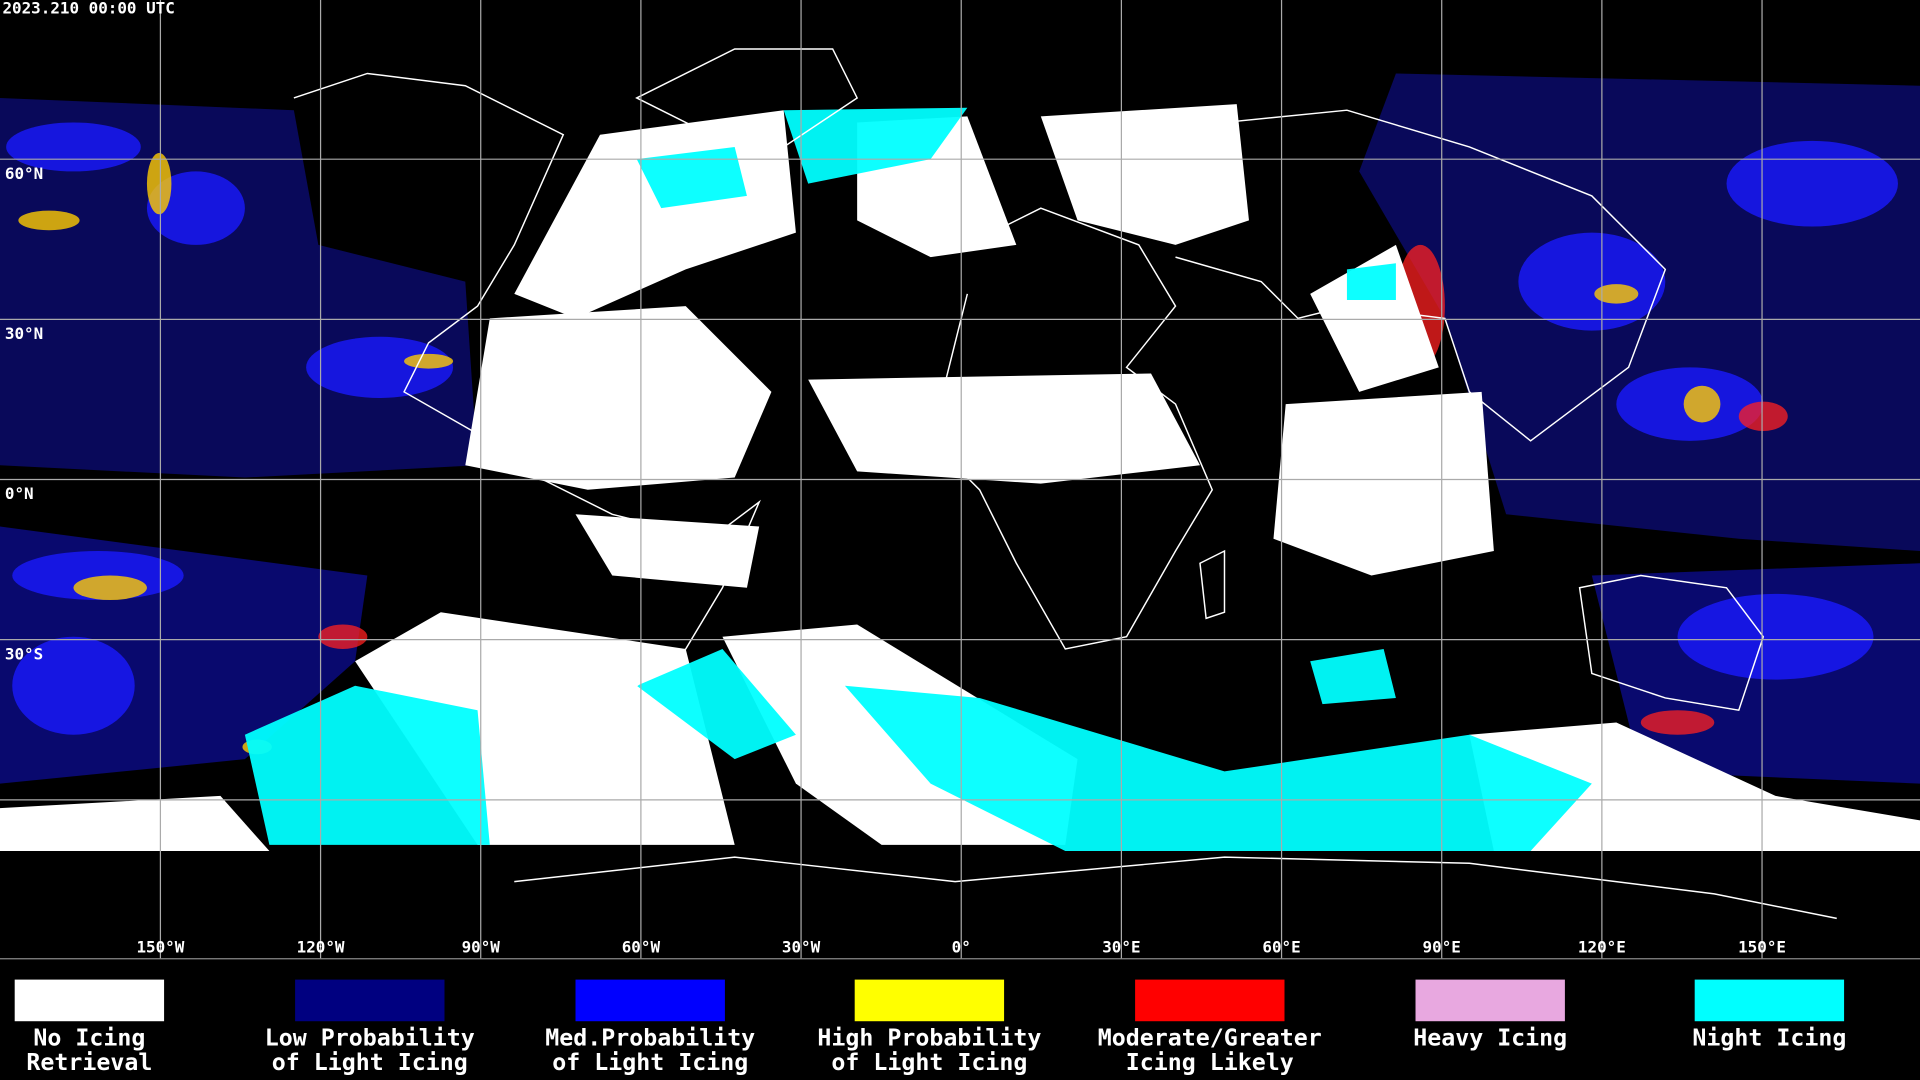 The image size is (1920, 1080). What do you see at coordinates (801, 947) in the screenshot?
I see `longitude-label: 30°W` at bounding box center [801, 947].